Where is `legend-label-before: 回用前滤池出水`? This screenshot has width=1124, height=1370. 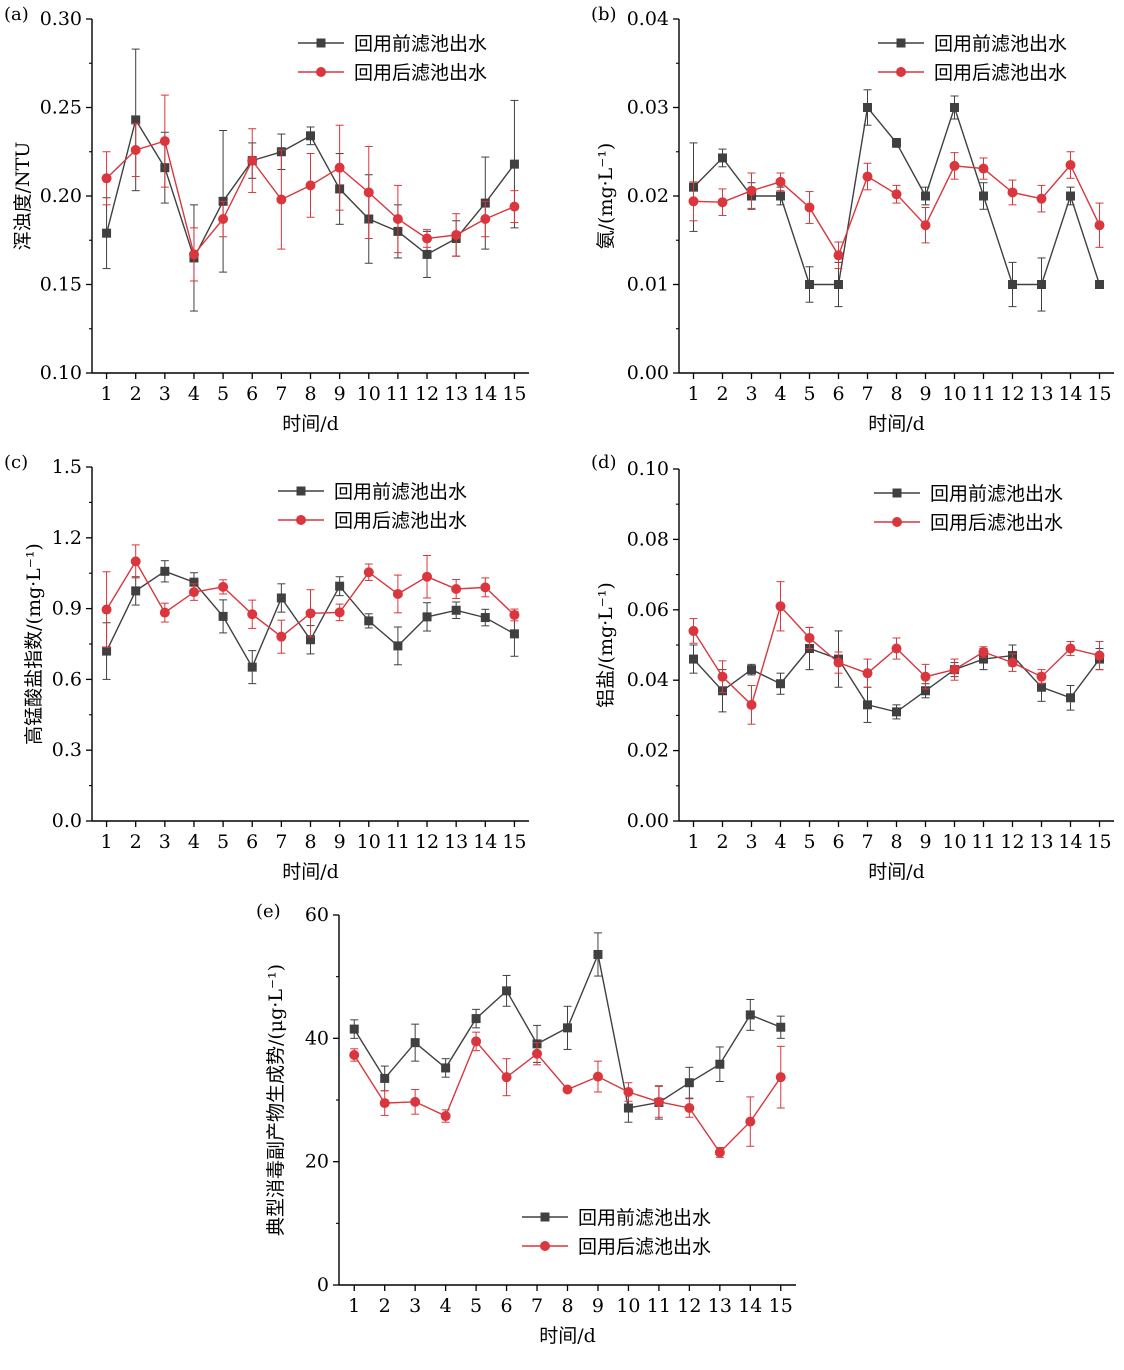 legend-label-before: 回用前滤池出水 is located at coordinates (420, 44).